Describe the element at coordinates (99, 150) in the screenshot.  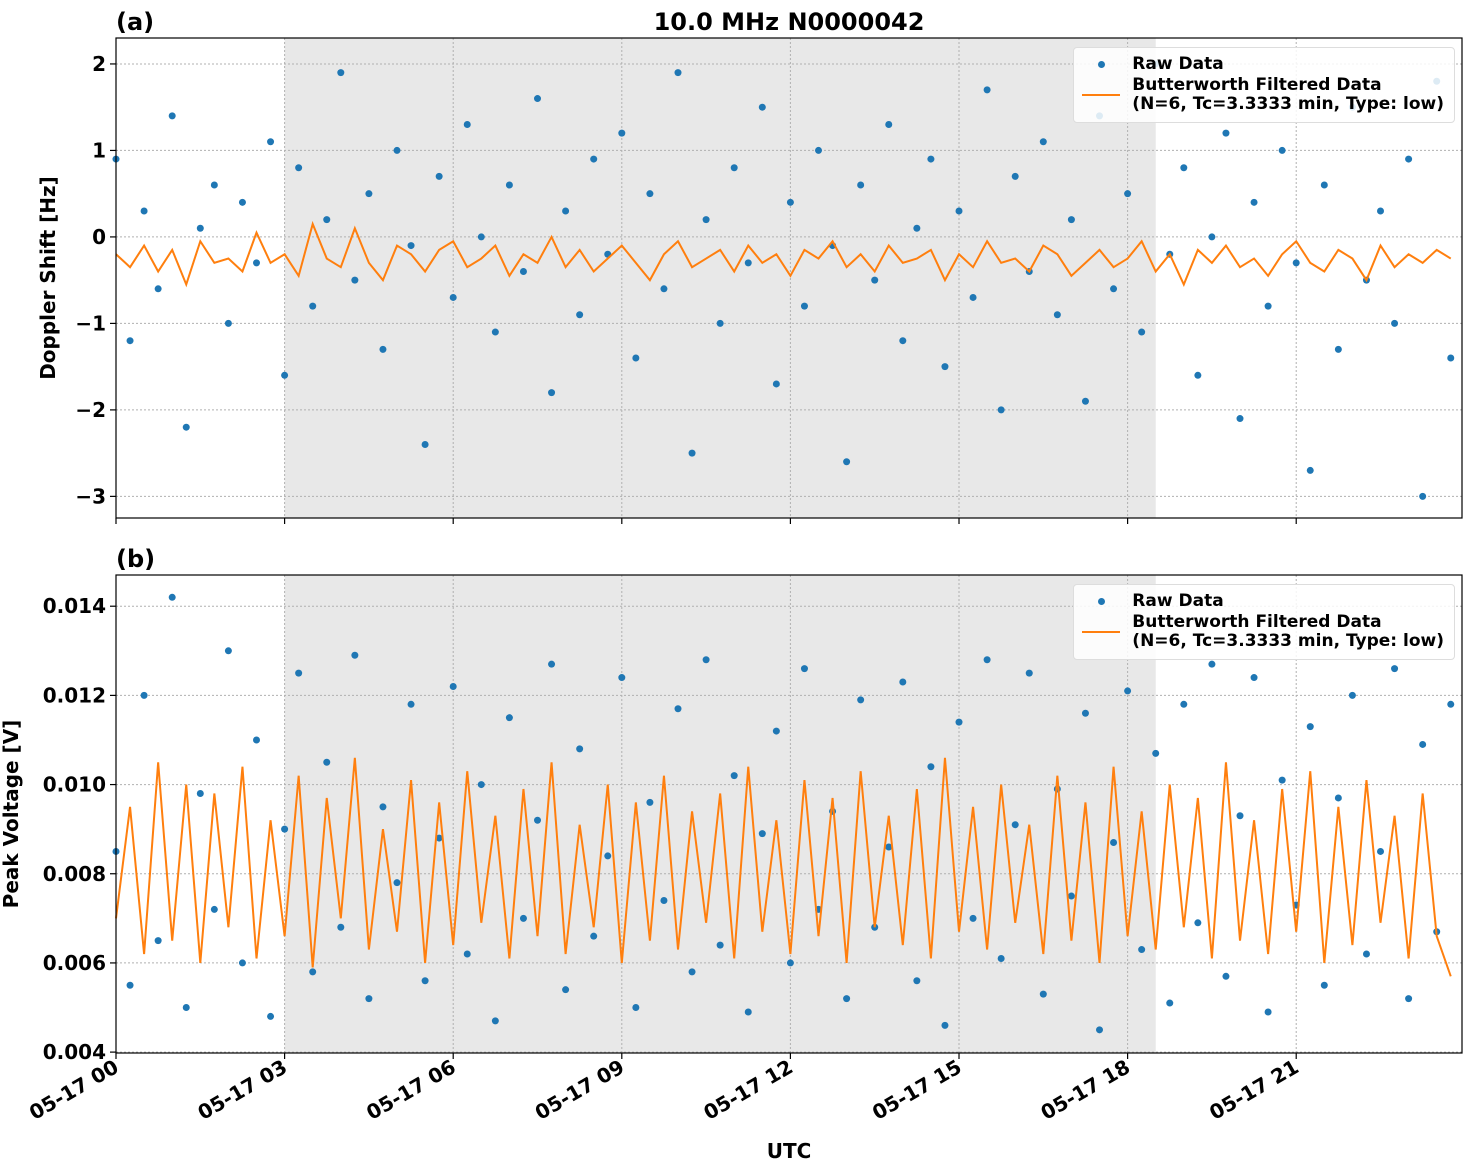
I see `y-tick-label: 1` at that location.